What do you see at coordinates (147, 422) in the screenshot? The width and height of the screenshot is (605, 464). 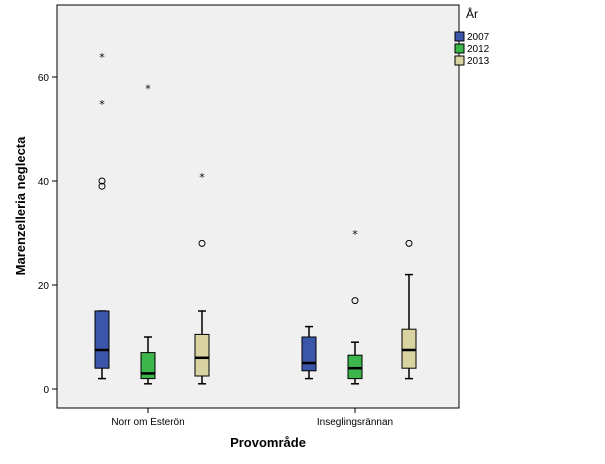 I see `x-tick-label: Norr om Esterön` at bounding box center [147, 422].